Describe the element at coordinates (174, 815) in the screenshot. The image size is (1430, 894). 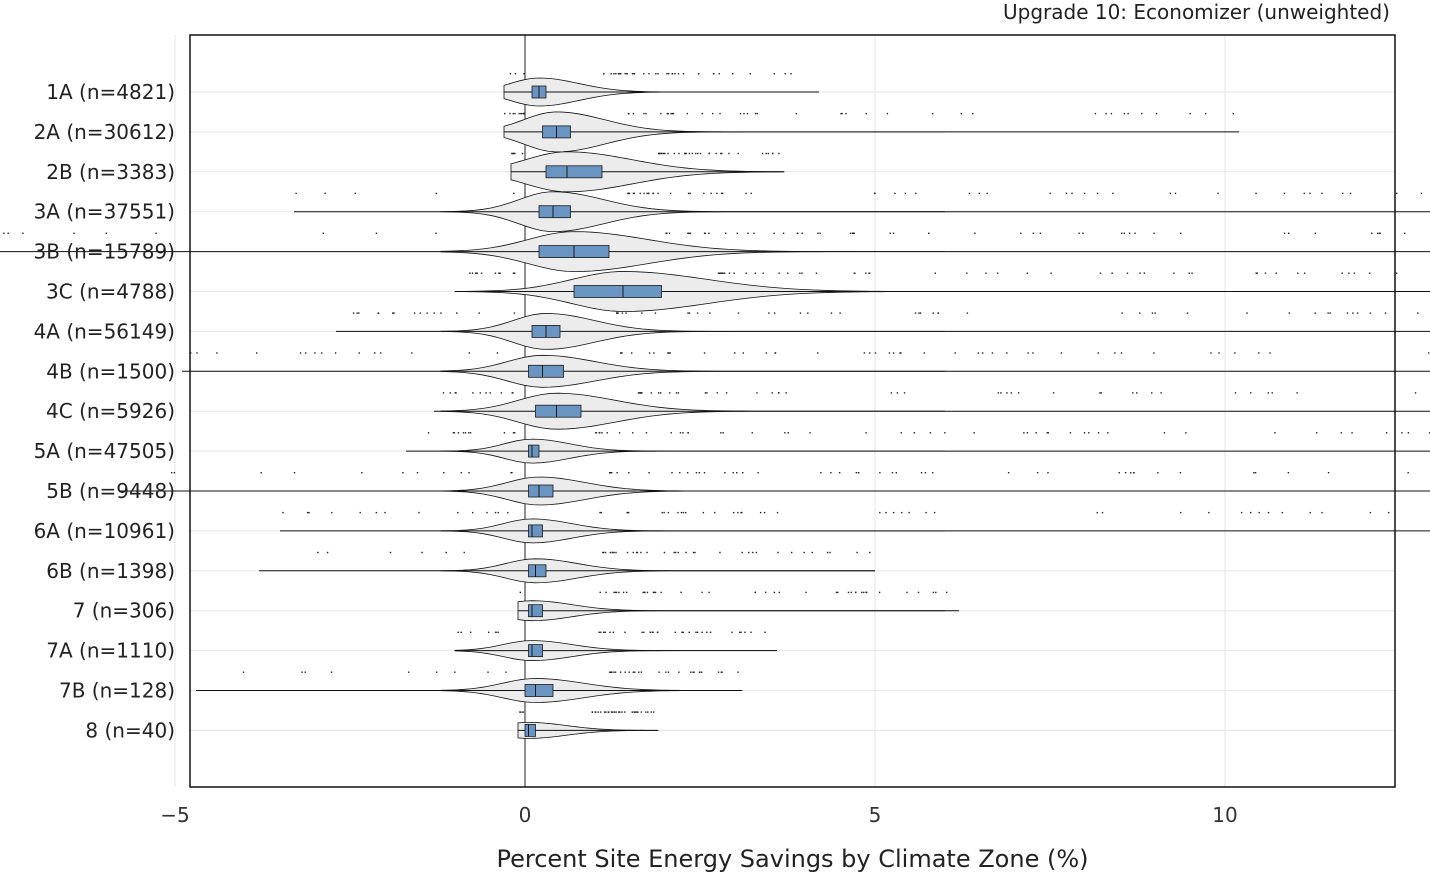
I see `x-tick-label: −5` at that location.